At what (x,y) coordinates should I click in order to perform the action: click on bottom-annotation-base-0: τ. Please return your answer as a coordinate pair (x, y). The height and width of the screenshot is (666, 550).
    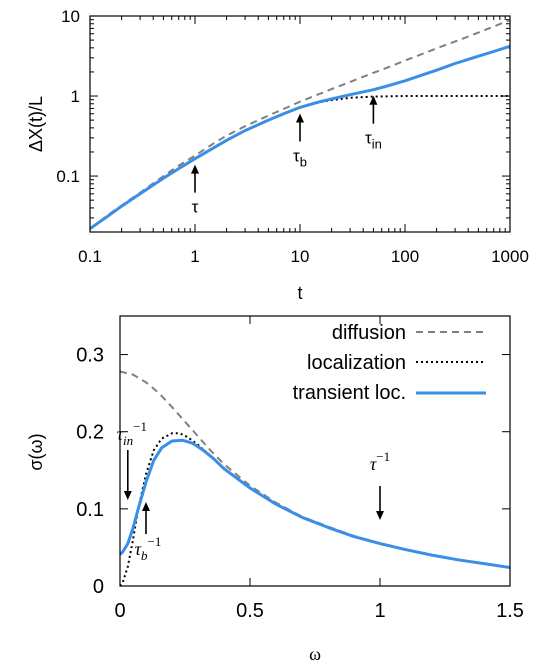
    Looking at the image, I should click on (120, 434).